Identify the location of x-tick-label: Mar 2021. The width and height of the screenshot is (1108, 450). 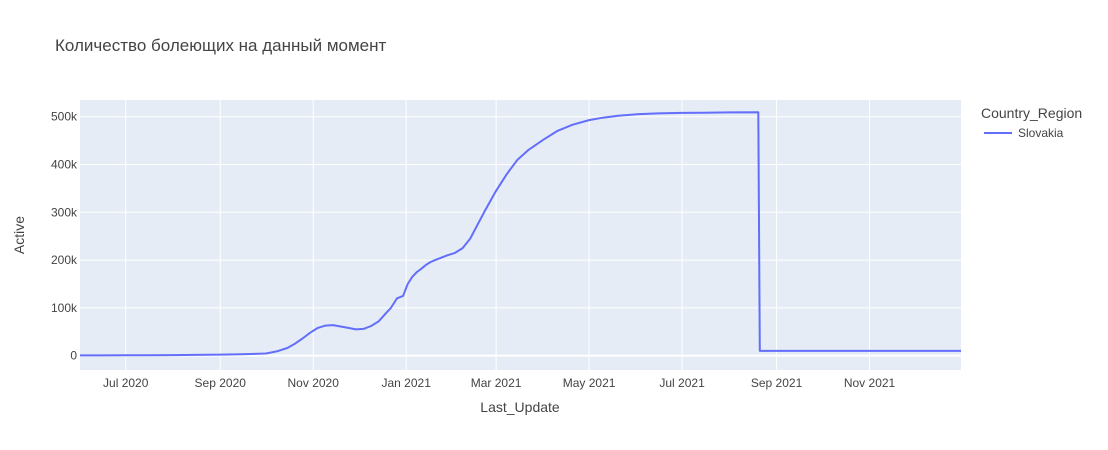
(496, 383).